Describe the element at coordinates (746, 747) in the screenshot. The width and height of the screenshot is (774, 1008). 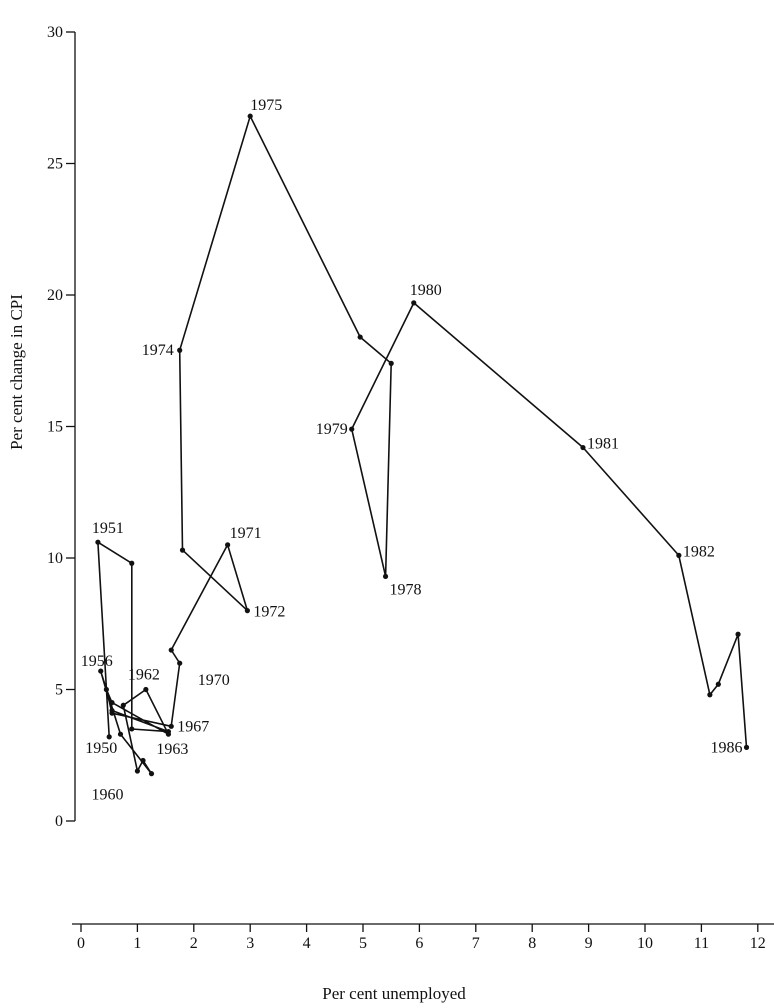
I see `data-point-1985` at that location.